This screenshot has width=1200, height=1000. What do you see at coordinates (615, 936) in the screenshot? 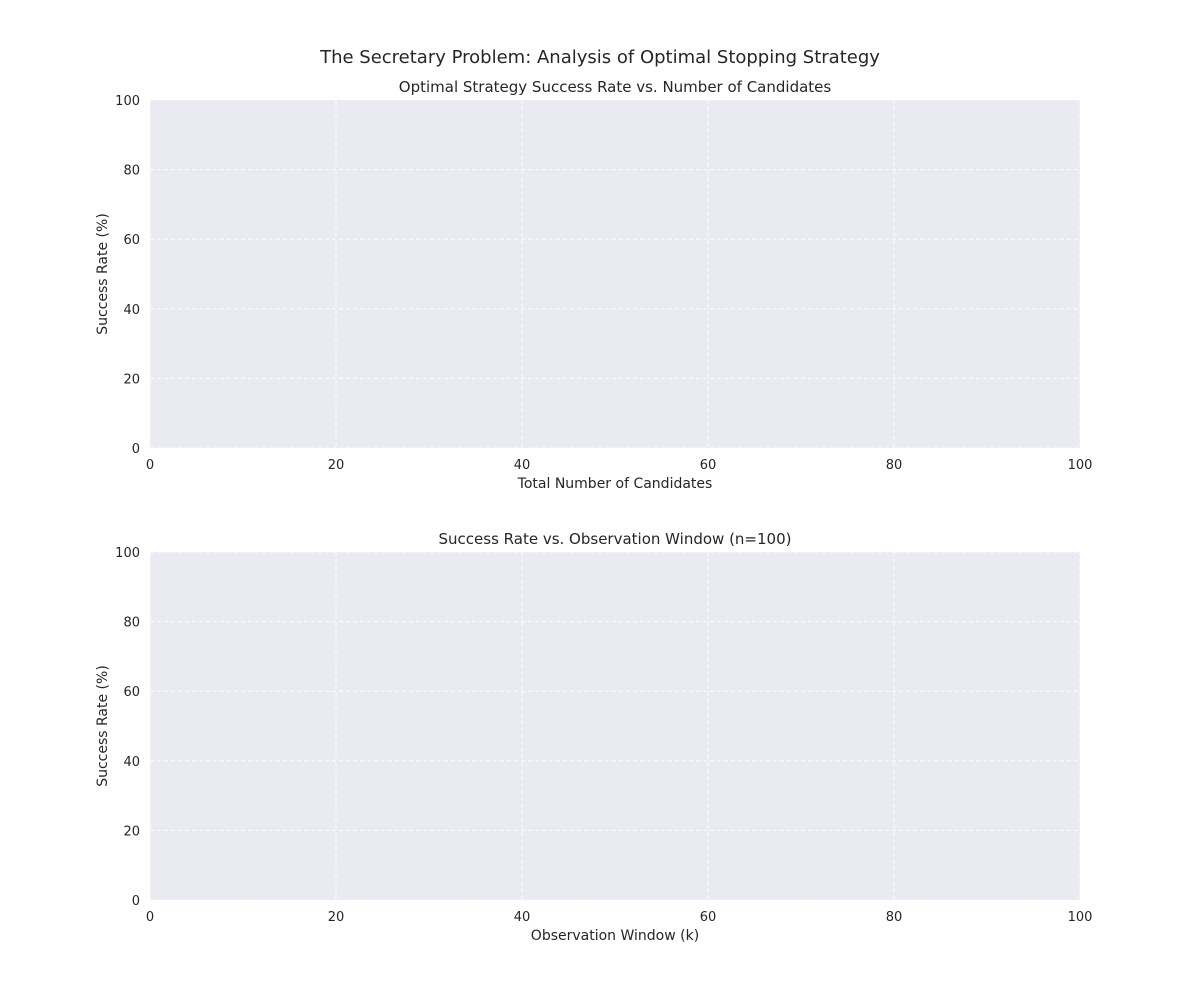
I see `x-axis-label: Observation Window (k)` at bounding box center [615, 936].